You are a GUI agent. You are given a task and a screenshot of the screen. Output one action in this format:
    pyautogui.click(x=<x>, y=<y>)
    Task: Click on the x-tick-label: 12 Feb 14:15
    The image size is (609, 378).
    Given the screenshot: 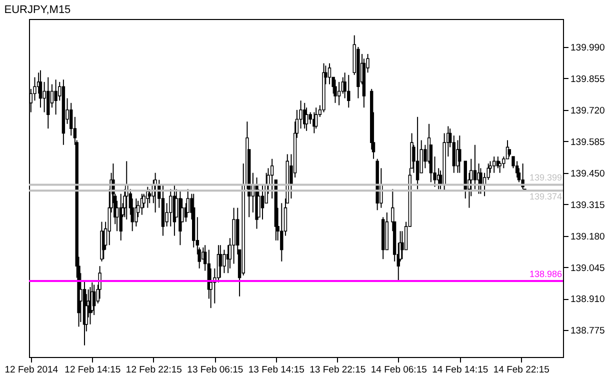 What is the action you would take?
    pyautogui.click(x=92, y=370)
    